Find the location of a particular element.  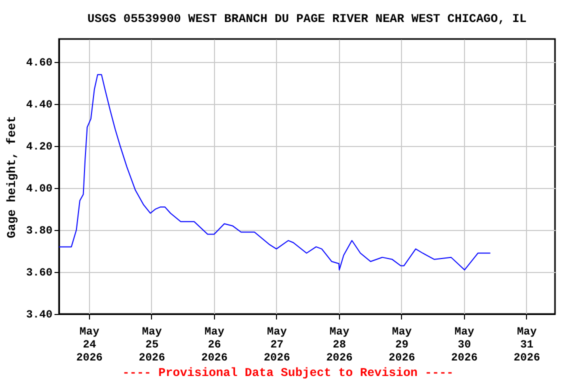

y-tick-label: 4.60 is located at coordinates (39, 64).